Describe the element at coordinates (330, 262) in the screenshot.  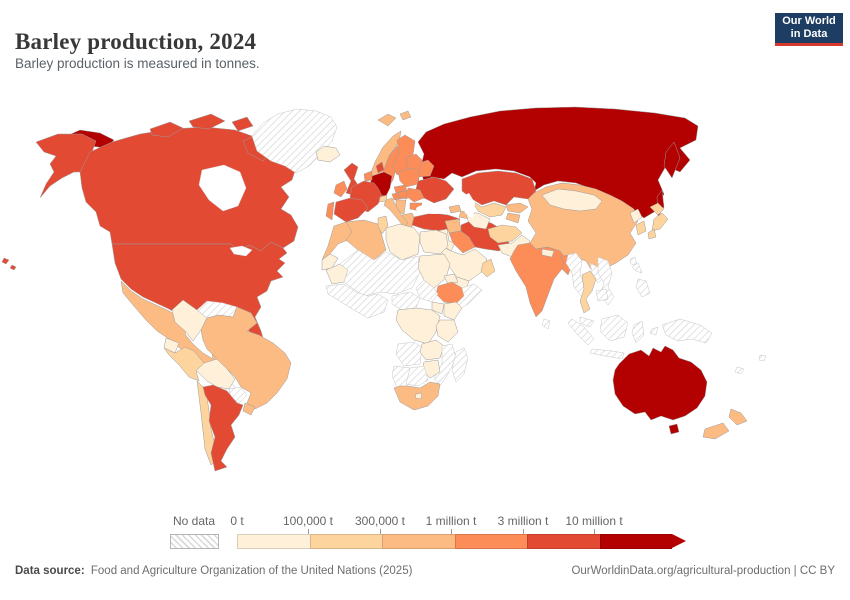
I see `country-western-sahara` at that location.